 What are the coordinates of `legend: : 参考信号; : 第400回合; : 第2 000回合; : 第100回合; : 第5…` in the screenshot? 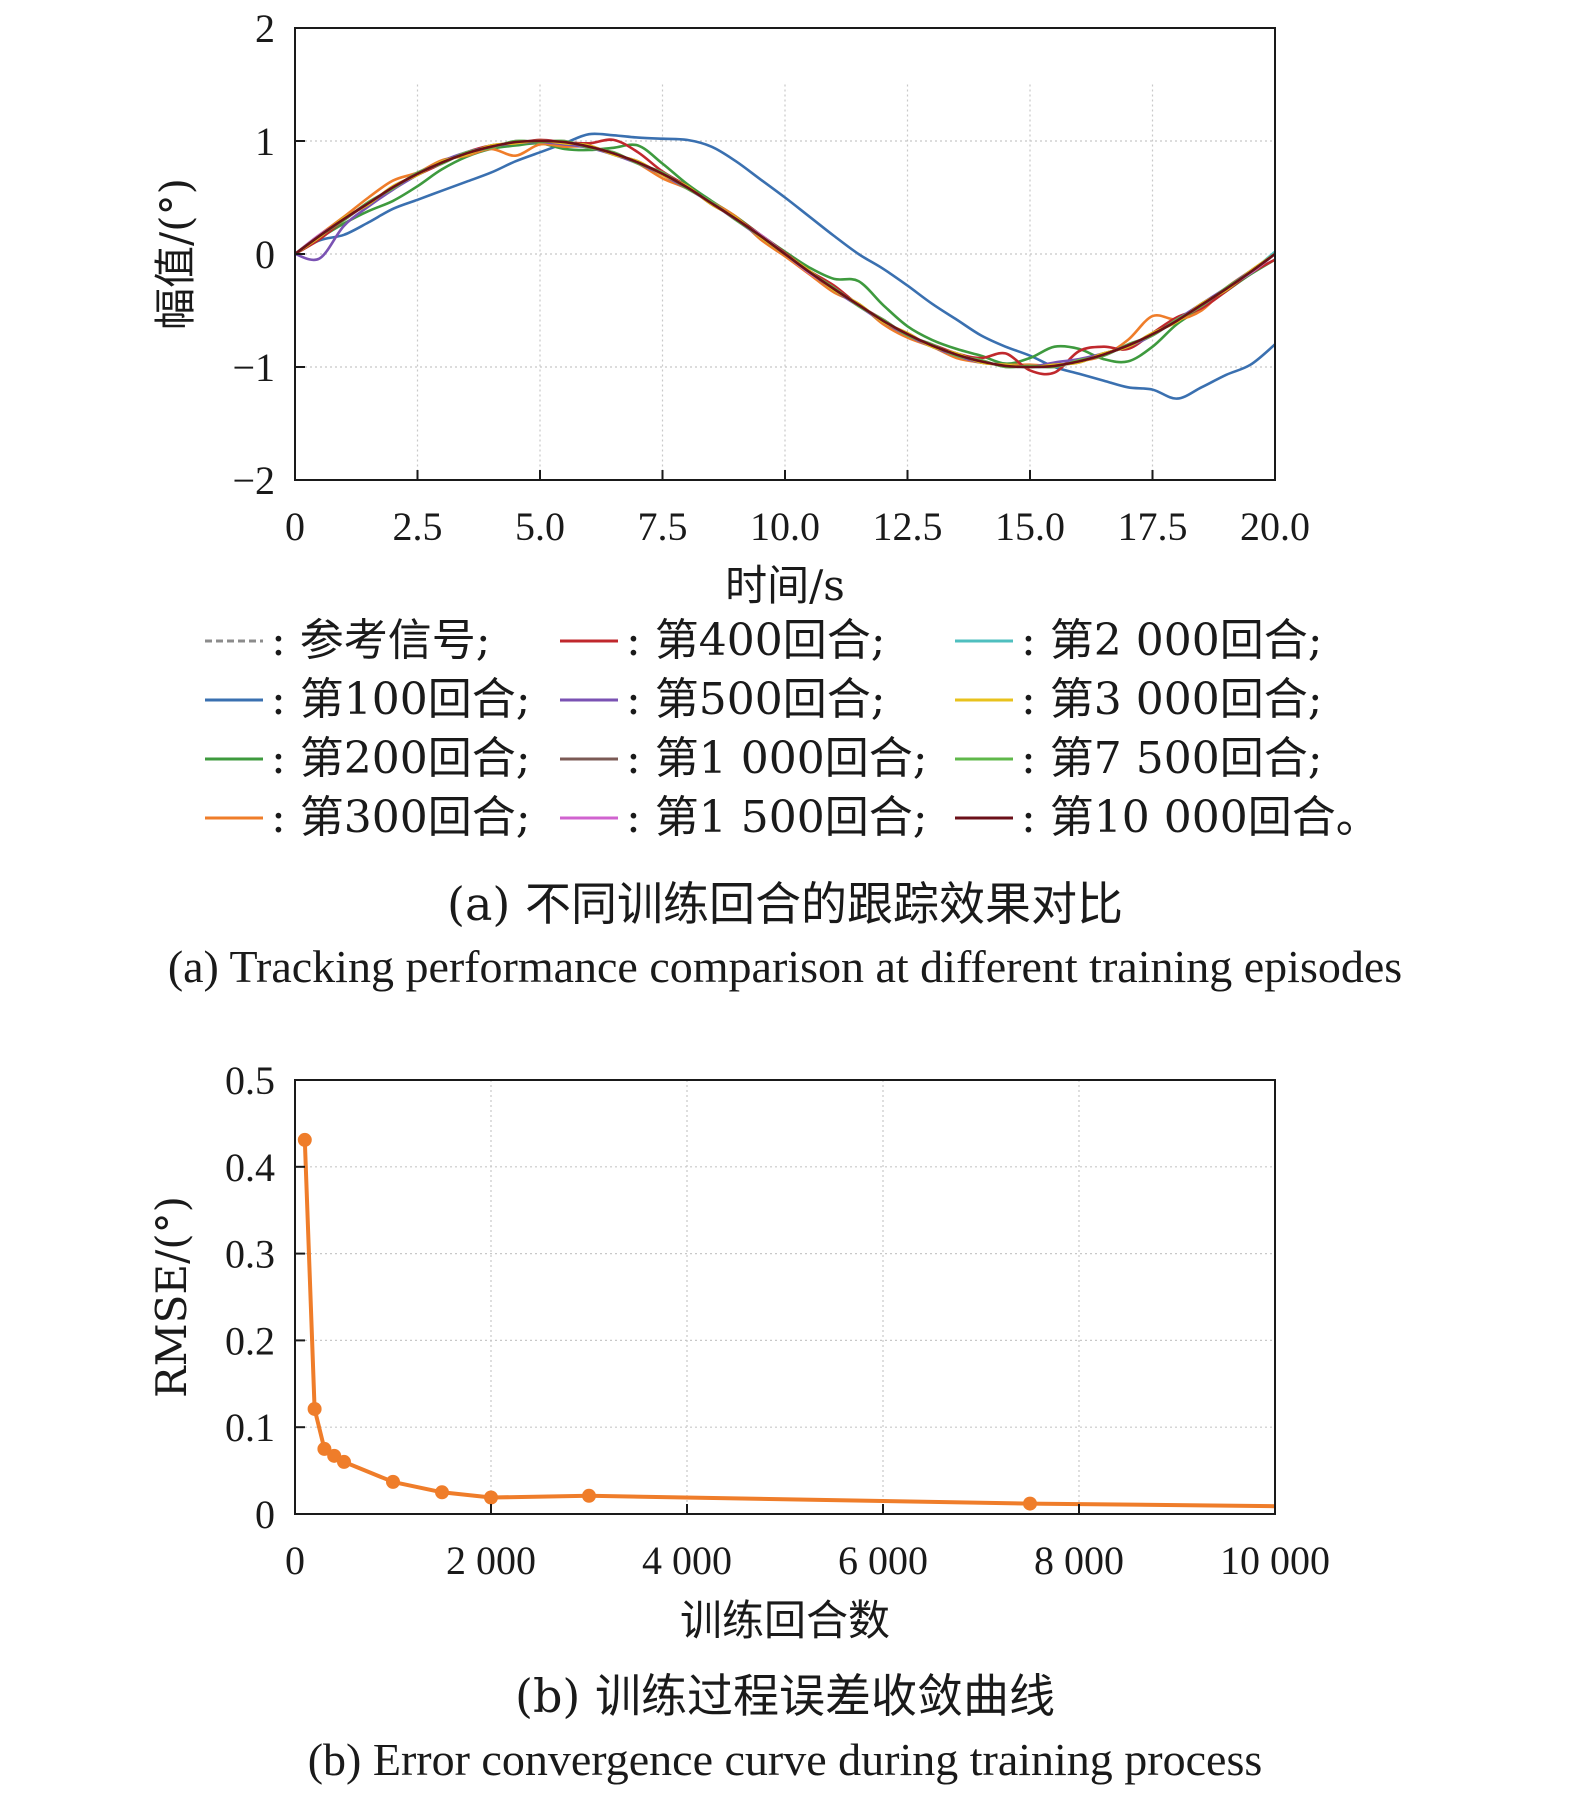 It's located at (792, 729).